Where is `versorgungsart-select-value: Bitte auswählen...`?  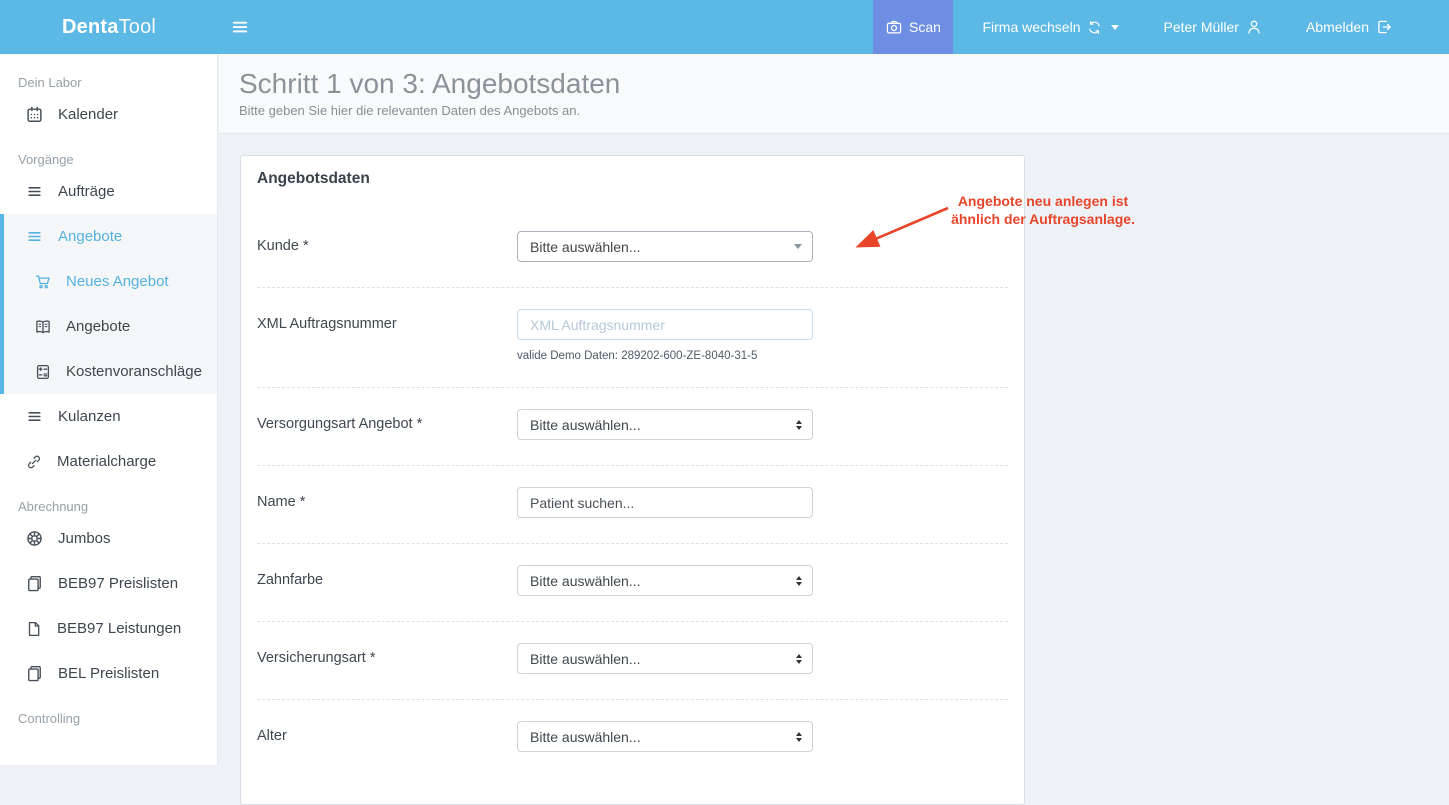 versorgungsart-select-value: Bitte auswählen... is located at coordinates (585, 424).